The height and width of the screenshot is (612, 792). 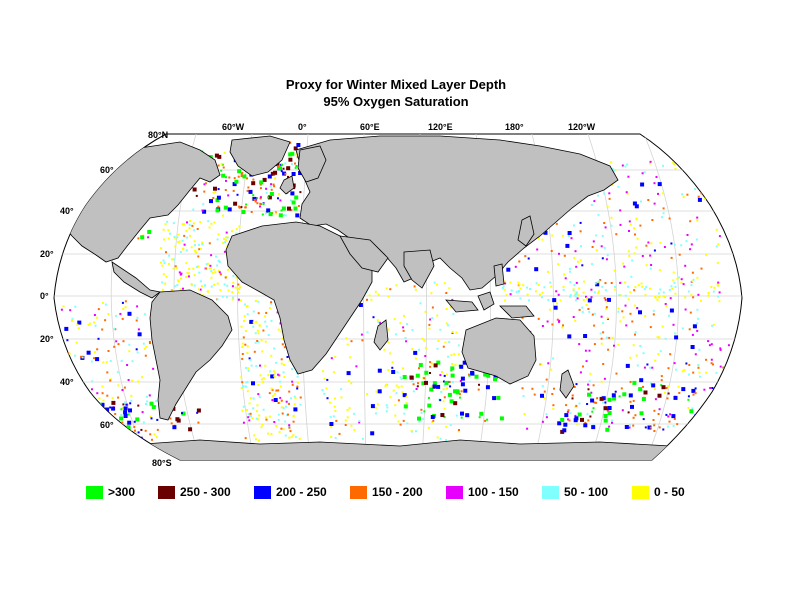 What do you see at coordinates (166, 492) in the screenshot?
I see `legend-swatch` at bounding box center [166, 492].